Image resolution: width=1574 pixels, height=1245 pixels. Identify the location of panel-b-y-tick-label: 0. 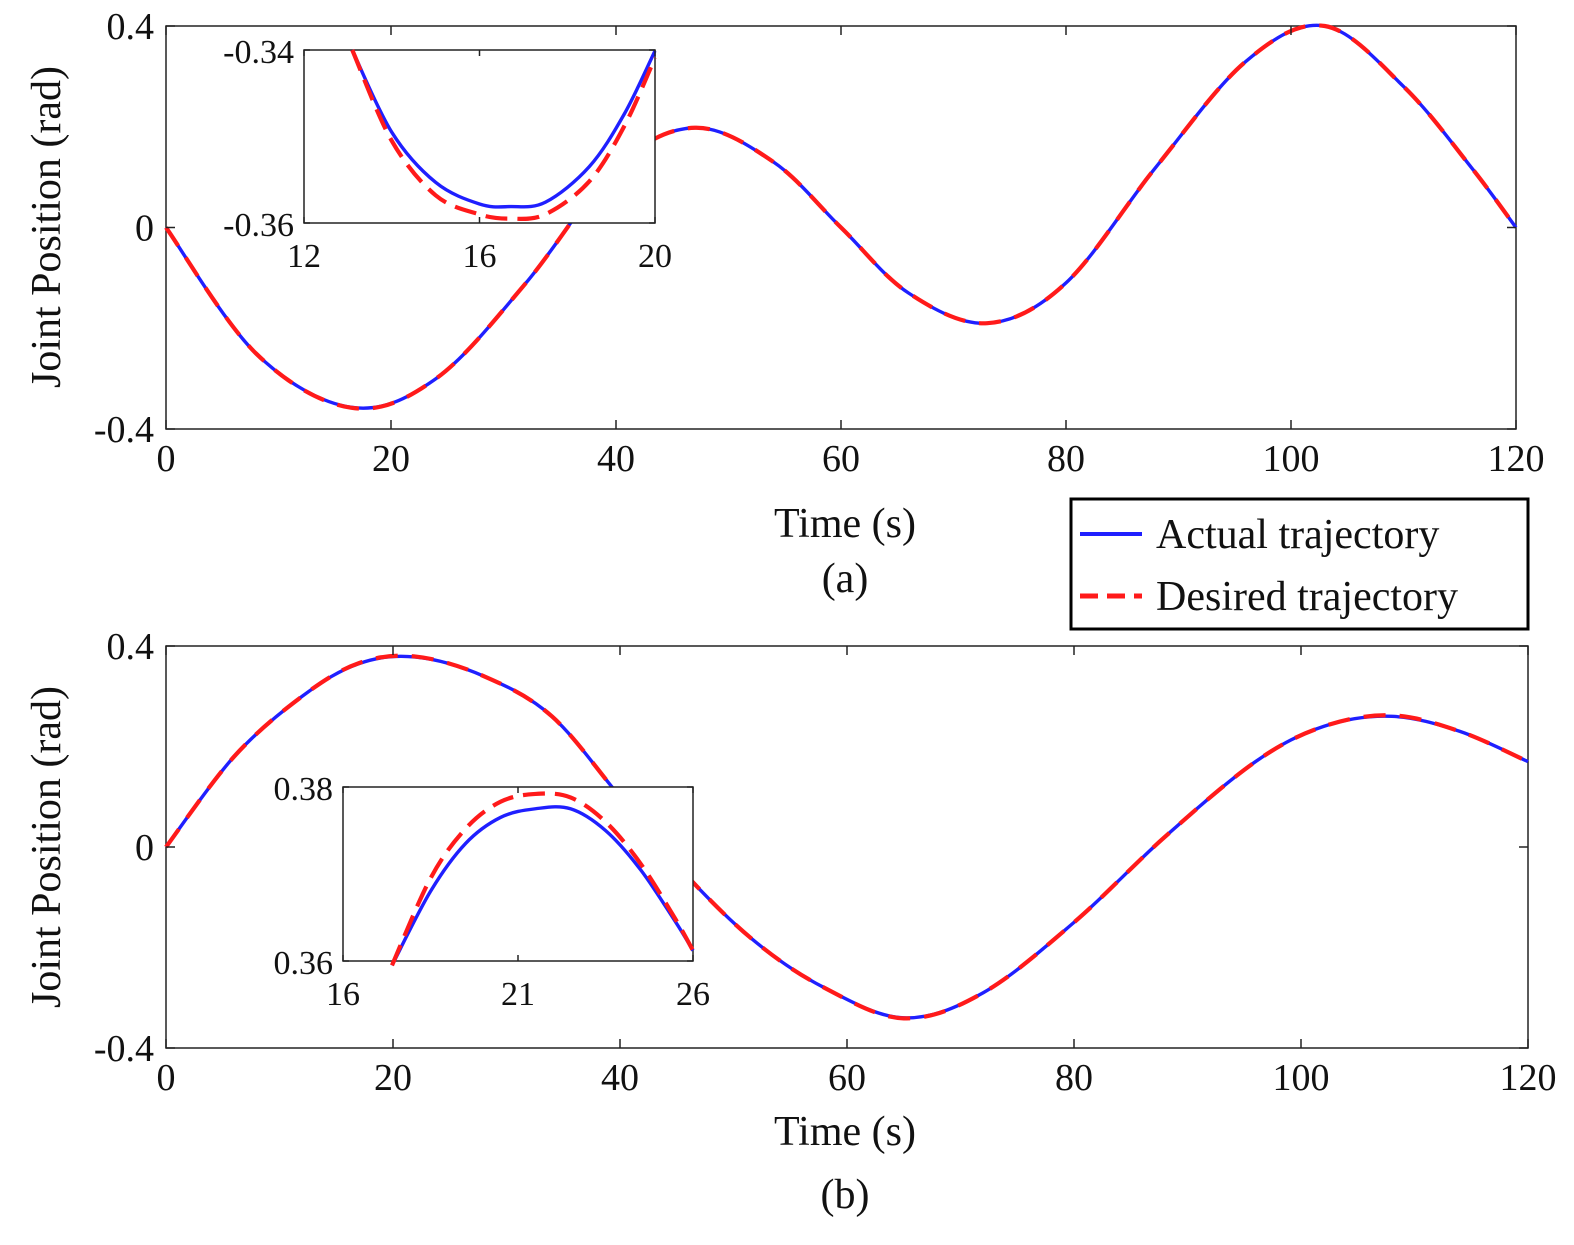
(144, 848).